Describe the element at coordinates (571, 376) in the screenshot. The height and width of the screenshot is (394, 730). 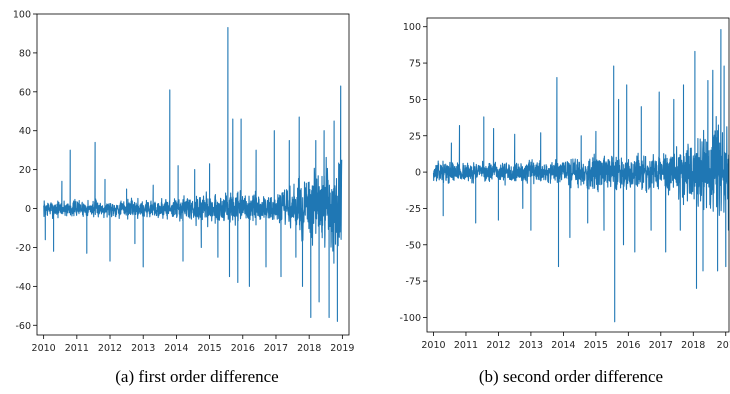
I see `caption-b: (b) second order difference` at that location.